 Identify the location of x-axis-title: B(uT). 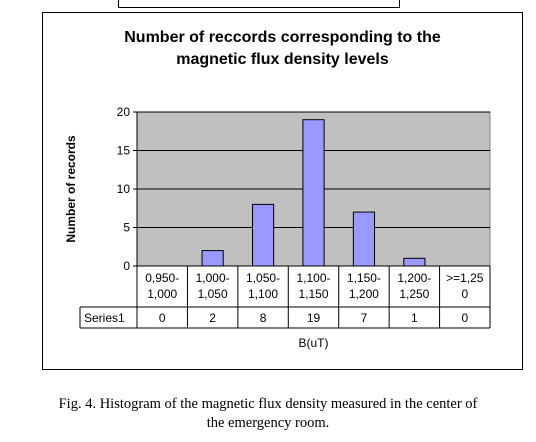
(314, 343).